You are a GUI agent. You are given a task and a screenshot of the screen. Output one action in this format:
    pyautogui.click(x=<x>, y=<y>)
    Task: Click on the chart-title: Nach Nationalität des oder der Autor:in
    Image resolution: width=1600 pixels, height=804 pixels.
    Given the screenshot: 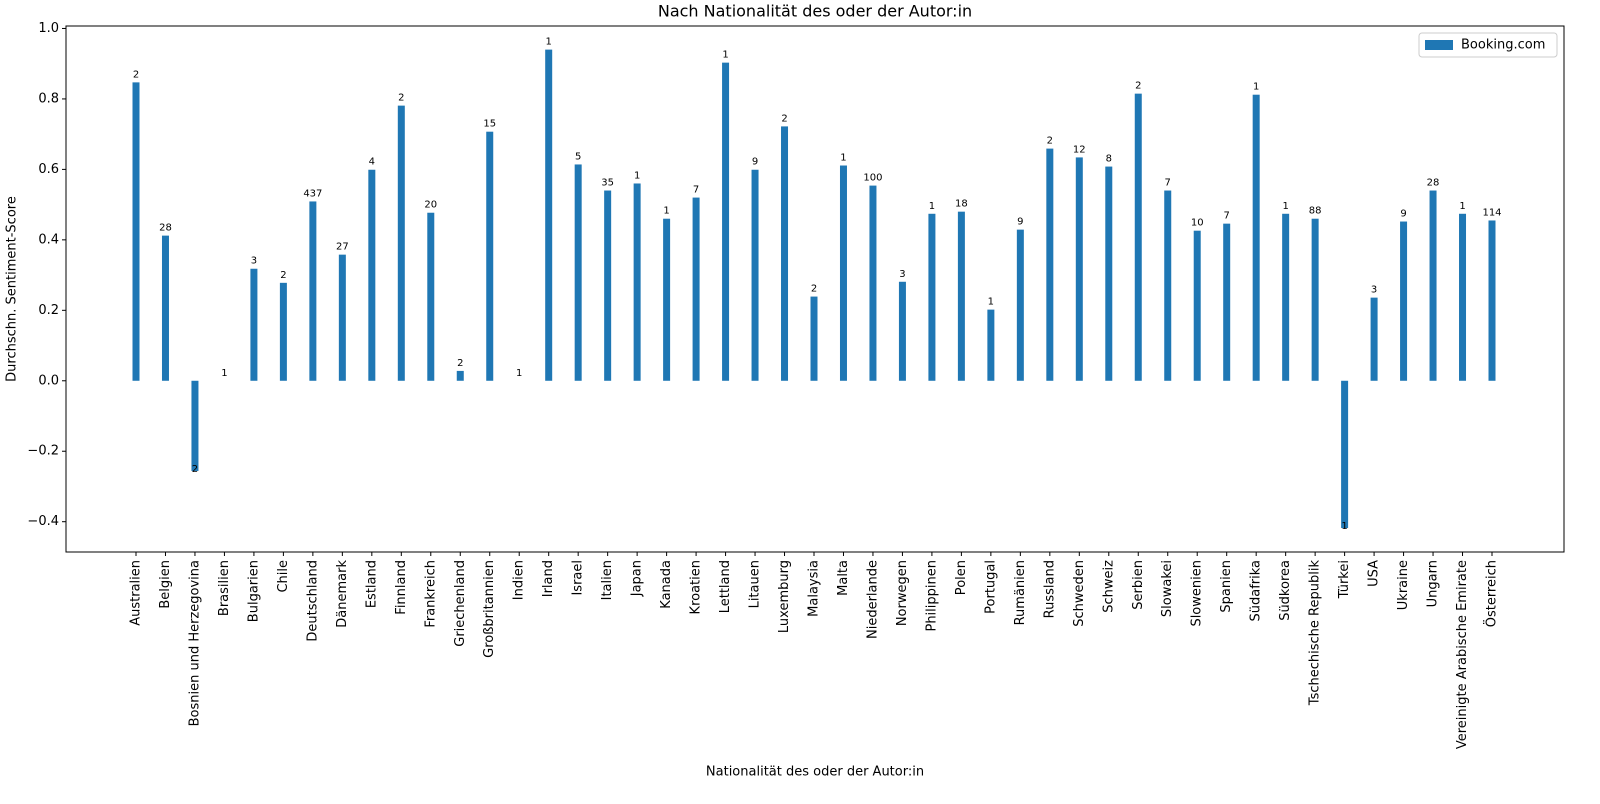 What is the action you would take?
    pyautogui.click(x=815, y=11)
    